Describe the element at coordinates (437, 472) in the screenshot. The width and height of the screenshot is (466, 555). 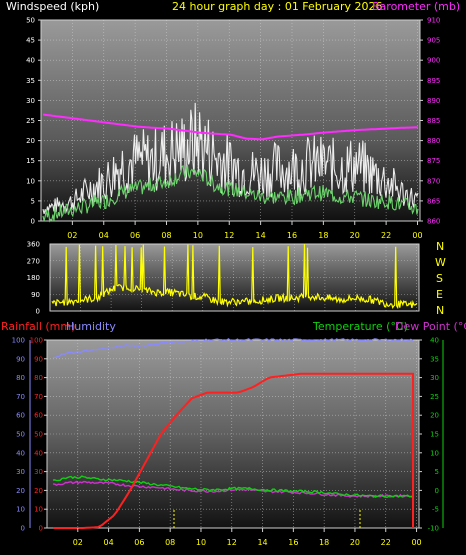
I see `temperature-y-tick-label: 5` at that location.